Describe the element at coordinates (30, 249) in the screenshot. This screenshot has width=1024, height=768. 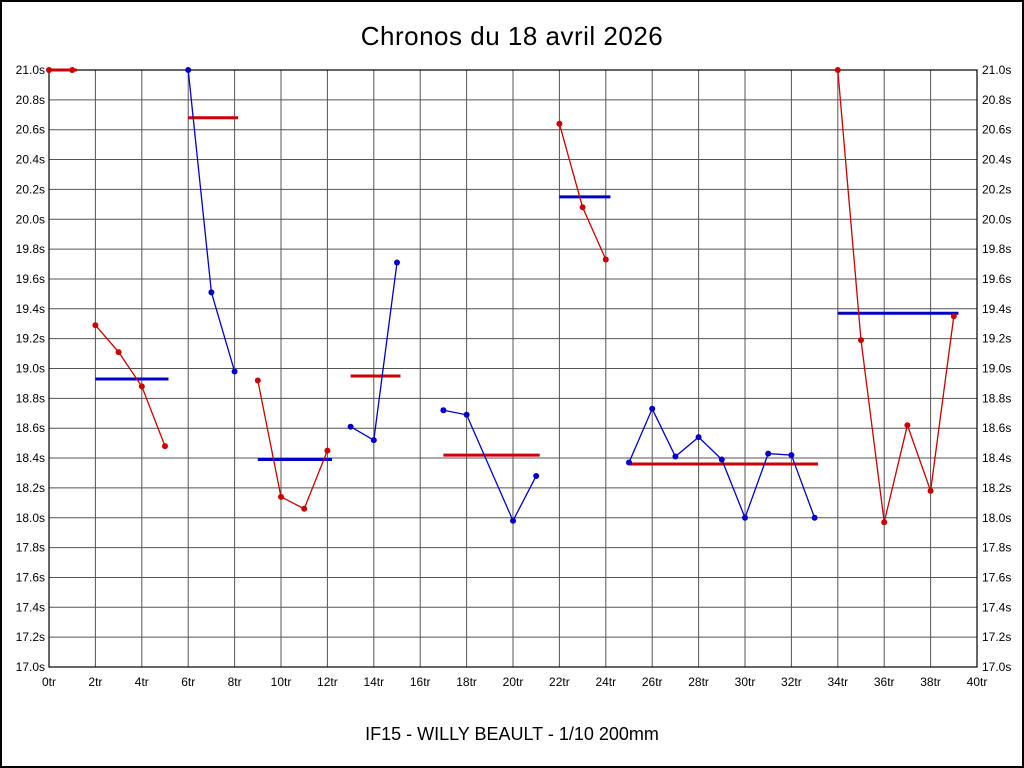
I see `y-tick-label-left: 19.8s` at that location.